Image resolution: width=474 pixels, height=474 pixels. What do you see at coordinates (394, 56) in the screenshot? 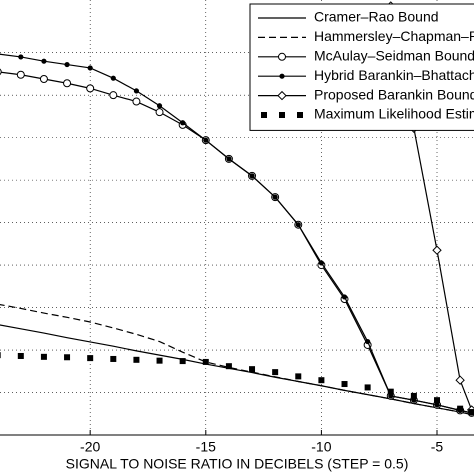
I see `legend-label: McAulay–Seidman Bound` at bounding box center [394, 56].